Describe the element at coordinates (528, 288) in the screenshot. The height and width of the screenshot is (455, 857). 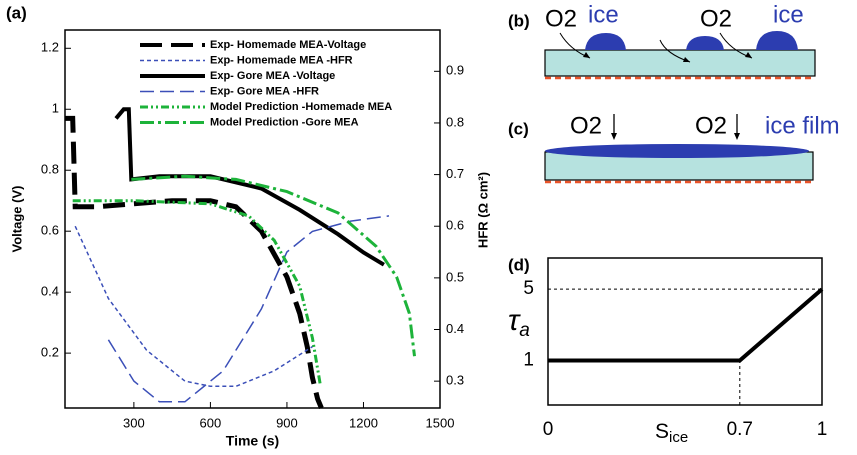
I see `y-tick-label: 5` at that location.